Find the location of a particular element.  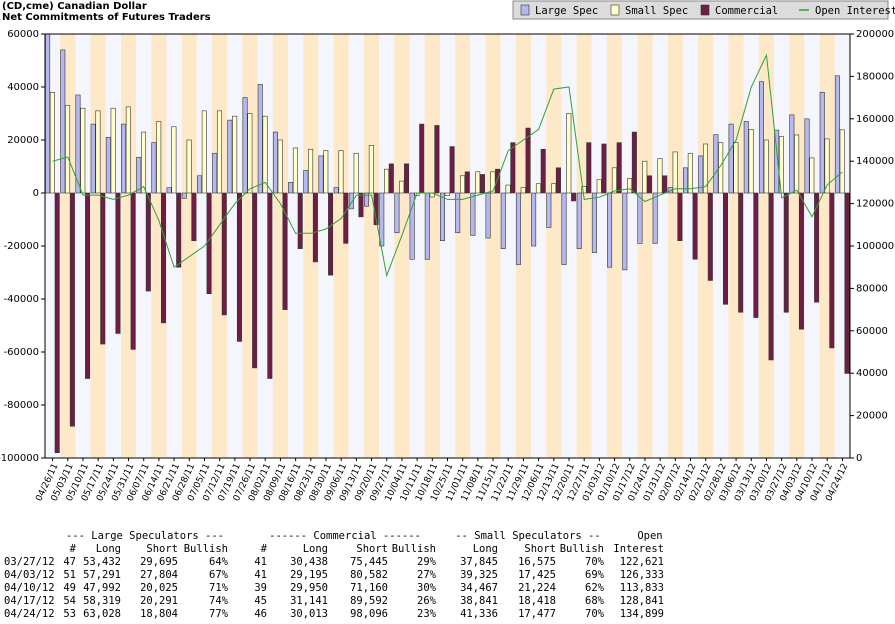

cell: 38,841 is located at coordinates (479, 601).